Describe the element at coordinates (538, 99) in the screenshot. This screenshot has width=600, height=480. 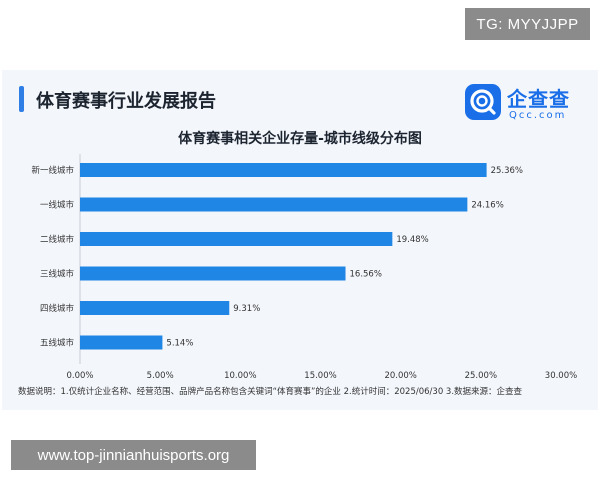
I see `logo-name: 企查查` at that location.